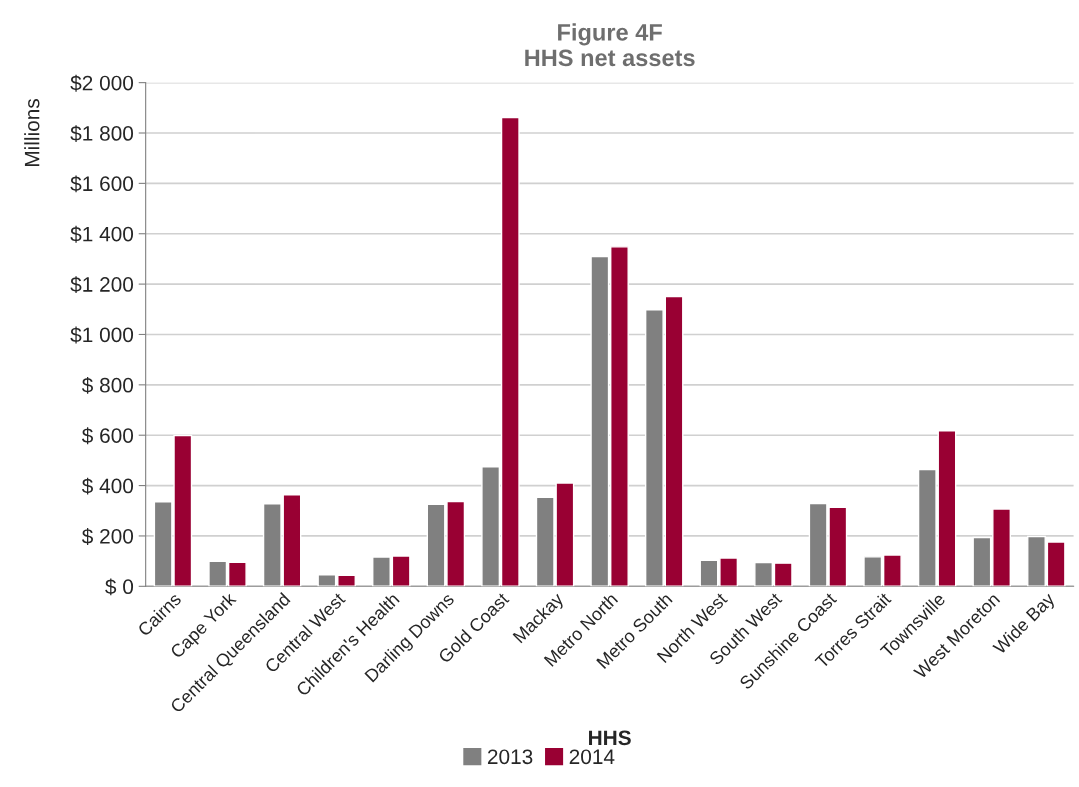  What do you see at coordinates (102, 133) in the screenshot?
I see `y-tick-label: $1 800` at bounding box center [102, 133].